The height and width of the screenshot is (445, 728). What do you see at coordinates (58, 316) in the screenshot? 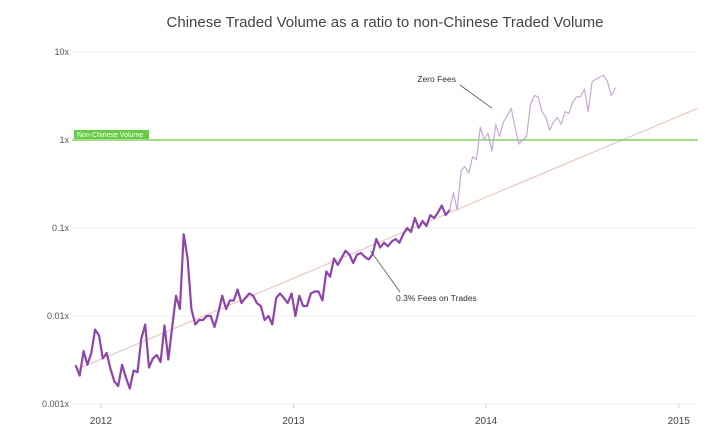
I see `y-tick-label: 0.01x` at bounding box center [58, 316].